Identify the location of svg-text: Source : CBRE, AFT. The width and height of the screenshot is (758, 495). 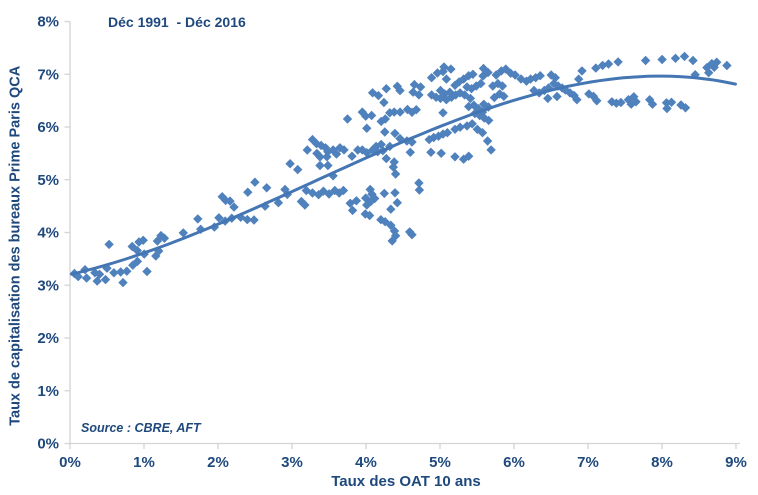
(141, 428).